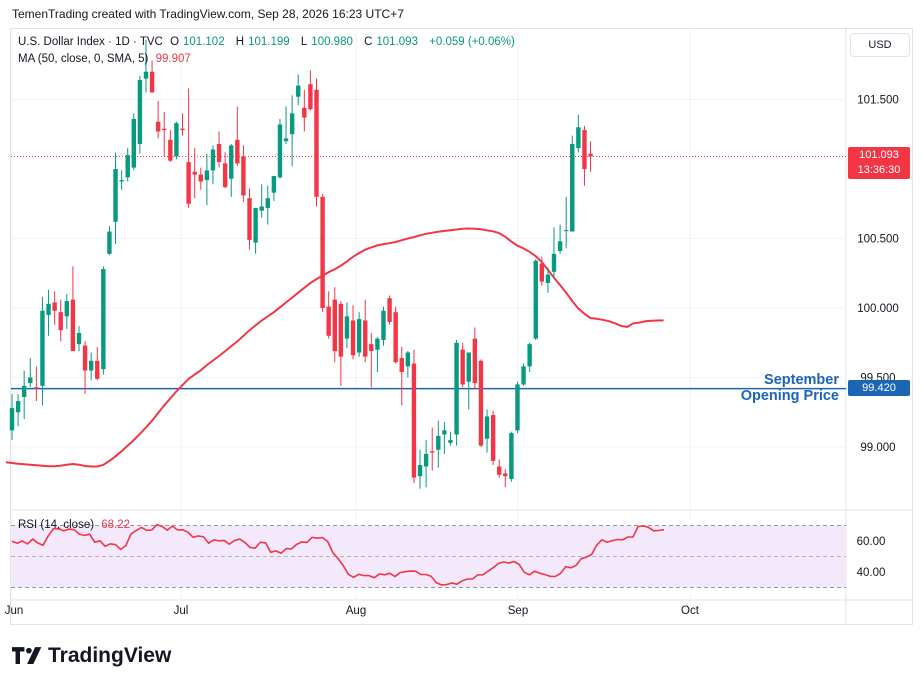  I want to click on rsi-tick-label: 40.00, so click(871, 573).